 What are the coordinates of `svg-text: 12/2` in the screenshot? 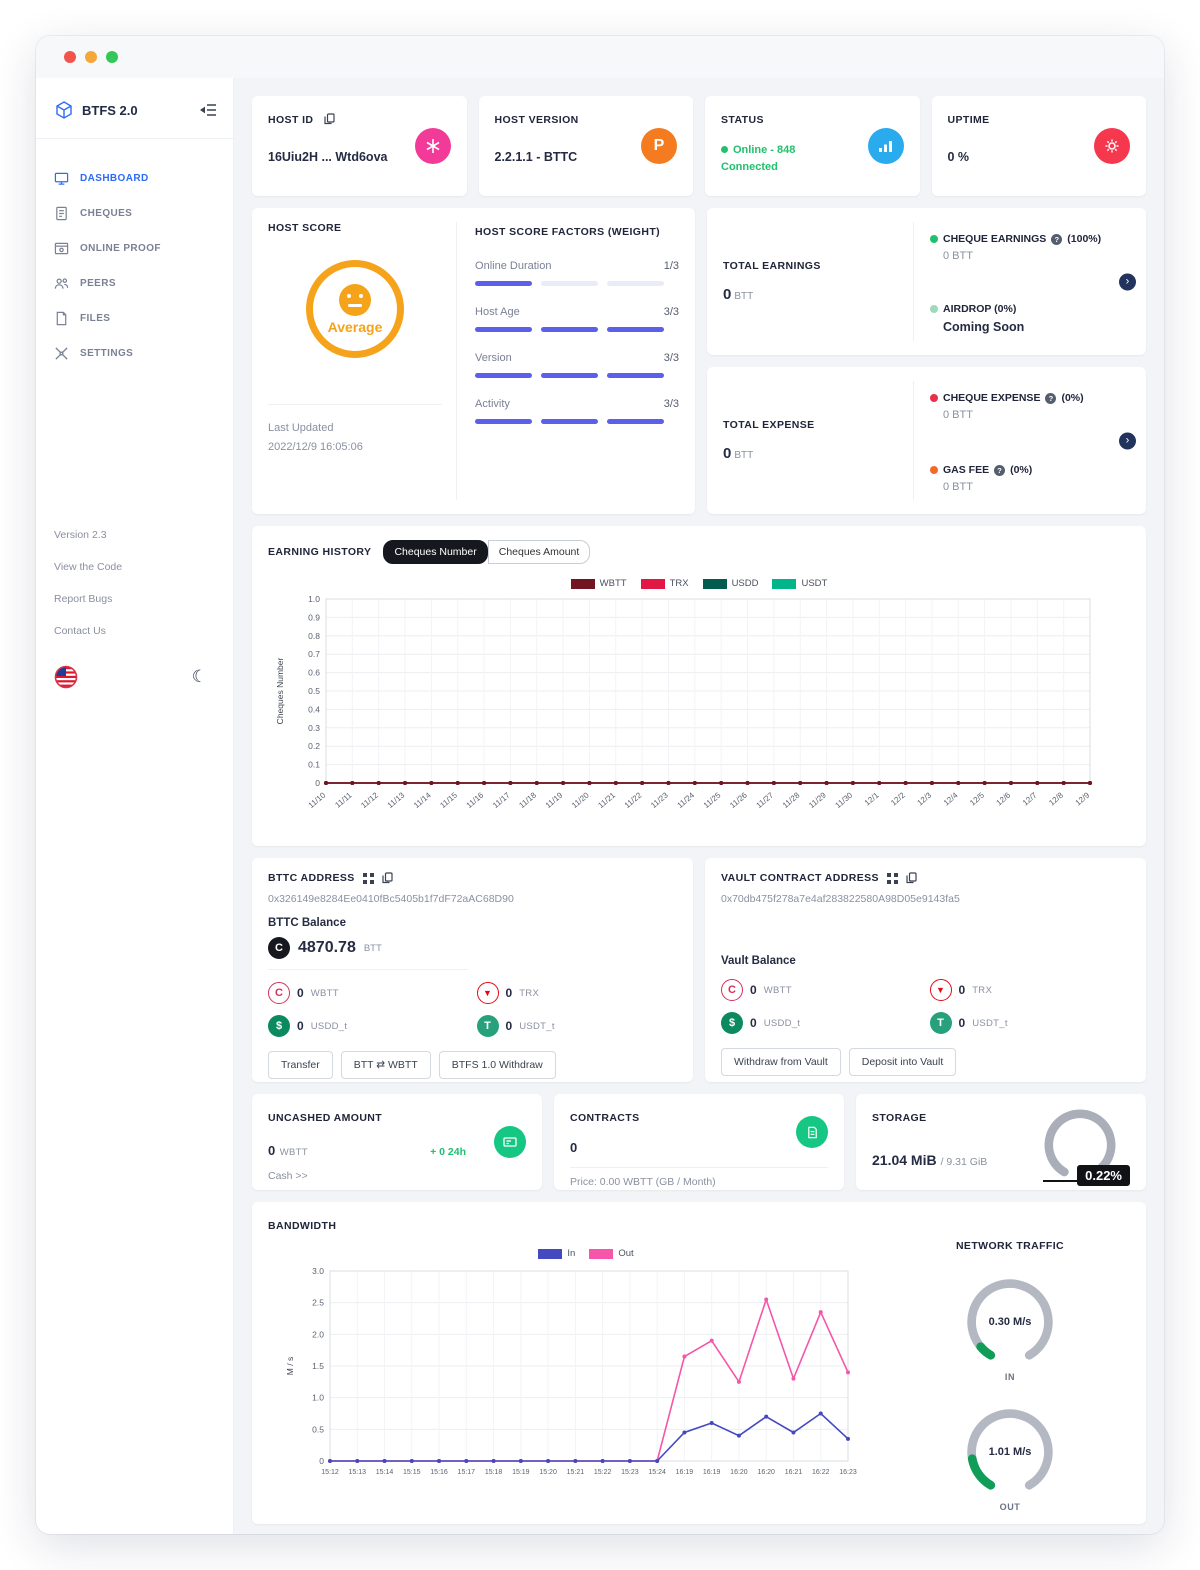 It's located at (898, 798).